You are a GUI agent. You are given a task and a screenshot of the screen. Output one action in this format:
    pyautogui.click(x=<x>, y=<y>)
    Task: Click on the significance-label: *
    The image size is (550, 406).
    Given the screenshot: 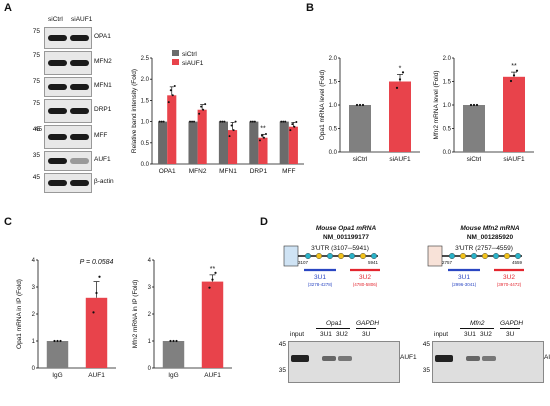 What is the action you would take?
    pyautogui.click(x=400, y=68)
    